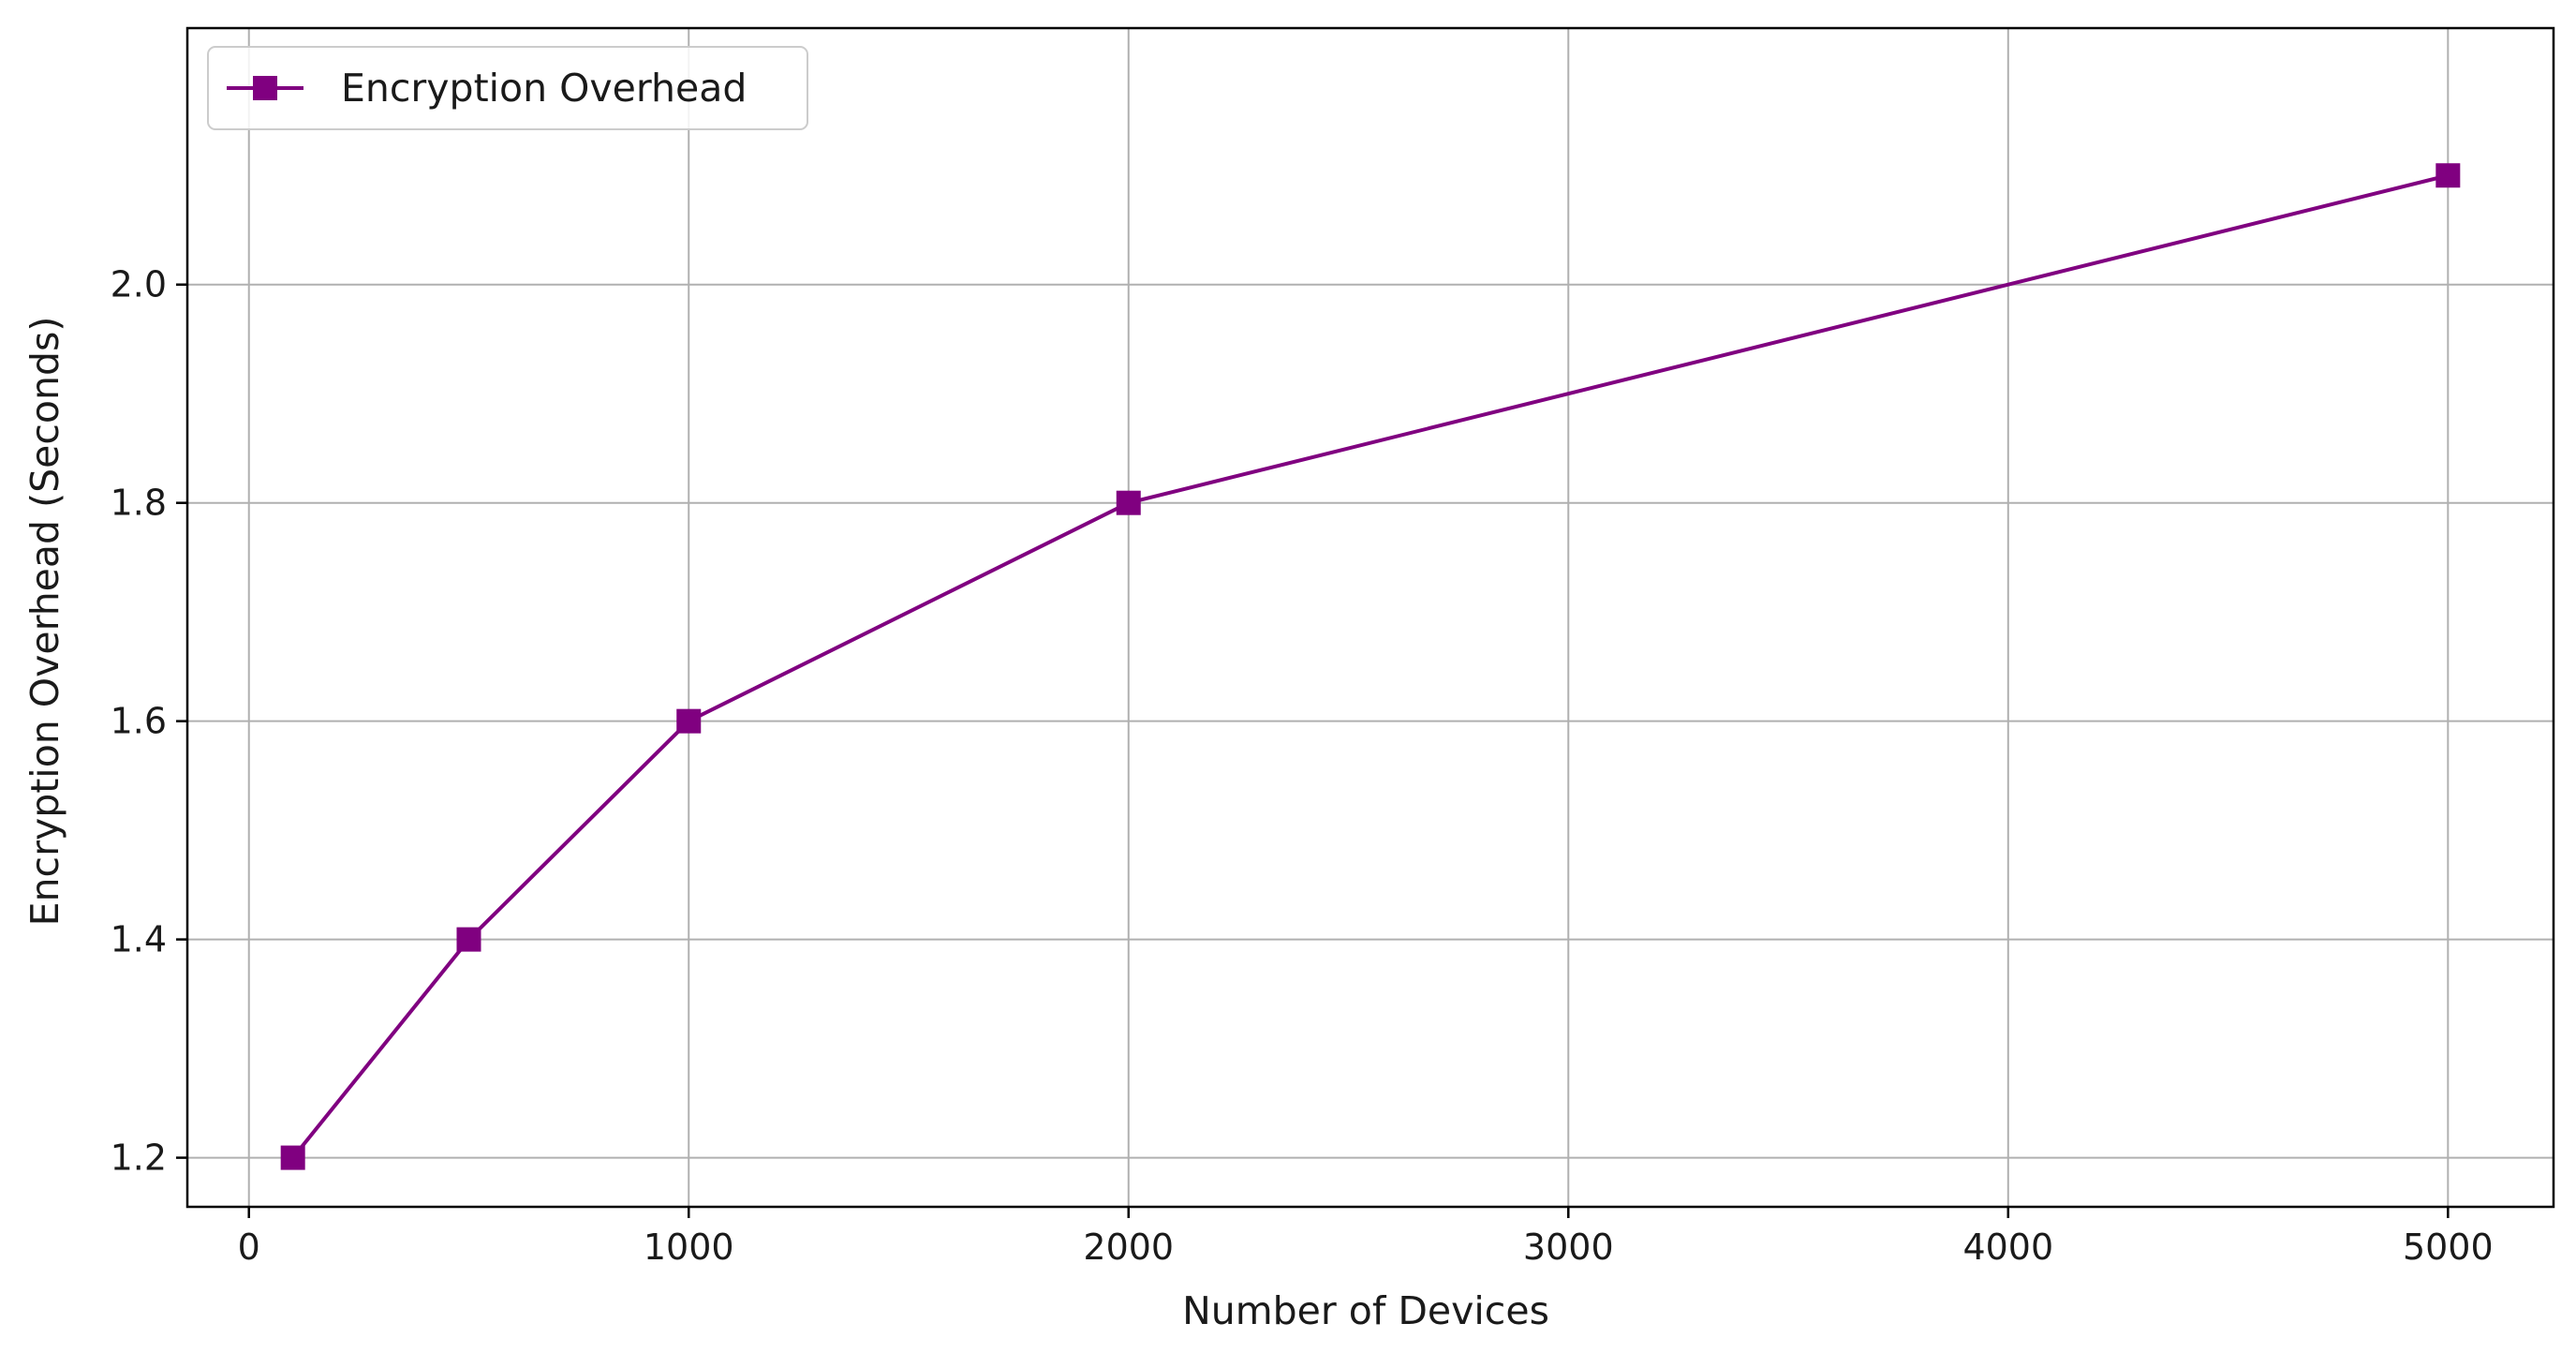  I want to click on x-tick-label: 4000, so click(2008, 1247).